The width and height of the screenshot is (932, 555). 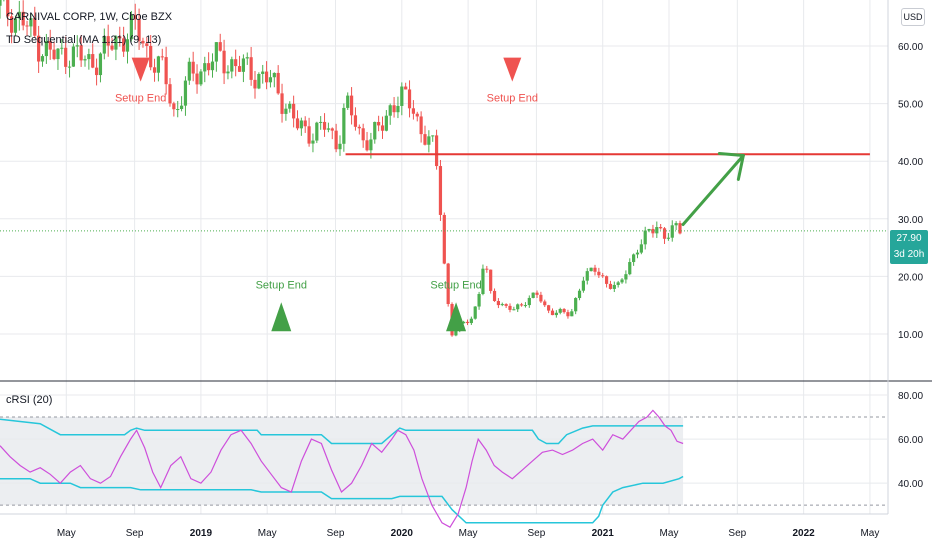 I want to click on y-tick-label: 50.00, so click(x=910, y=105).